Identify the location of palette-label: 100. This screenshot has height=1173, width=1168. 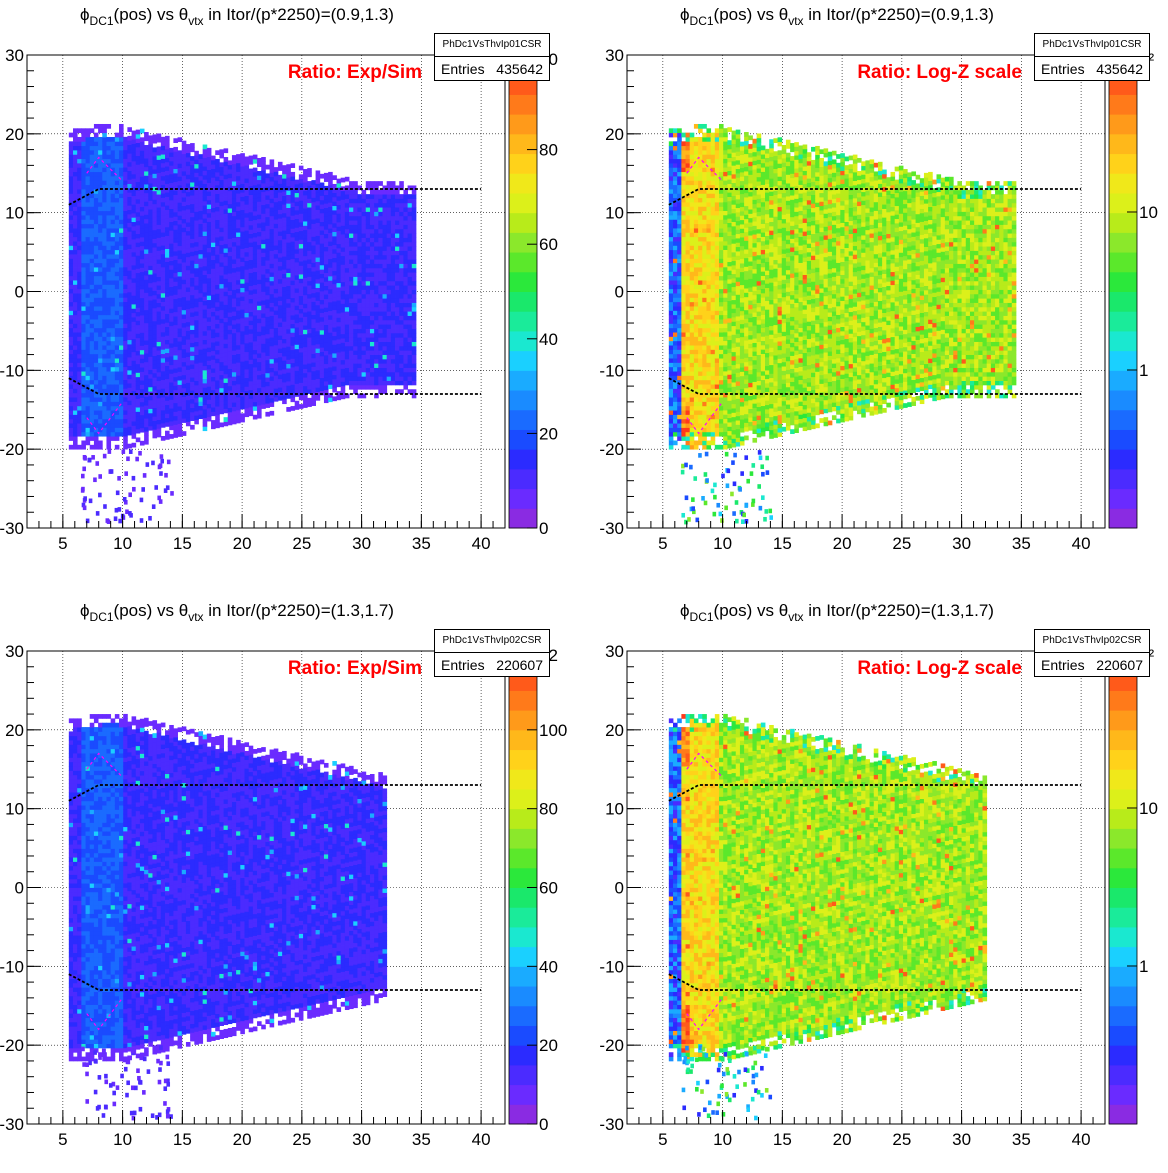
(553, 730).